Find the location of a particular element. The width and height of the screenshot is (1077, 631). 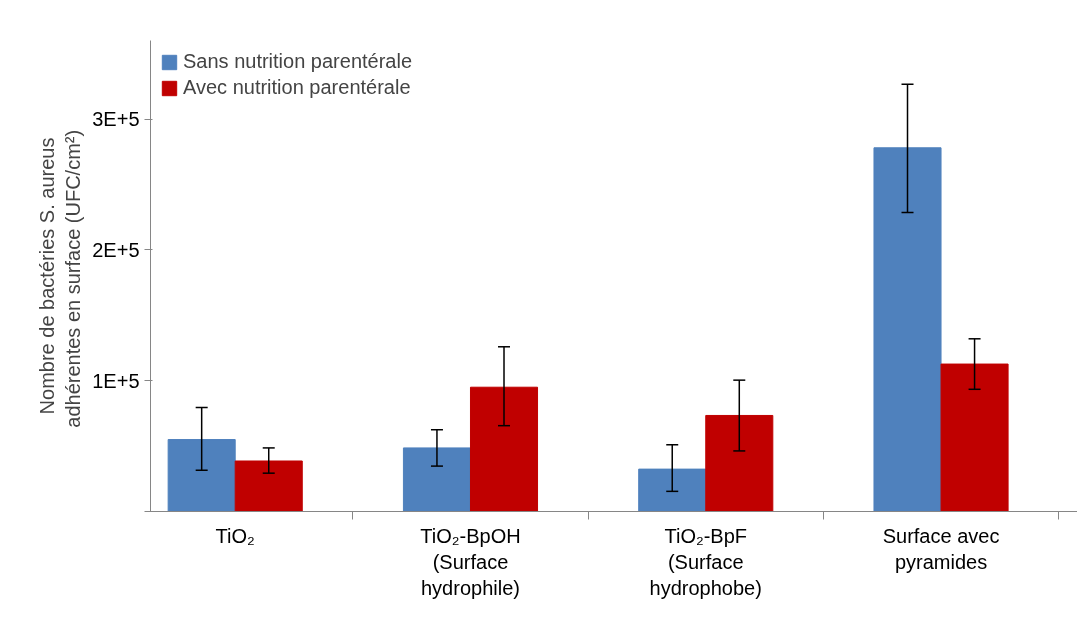

y-tick-label: 1E+5 is located at coordinates (116, 380).